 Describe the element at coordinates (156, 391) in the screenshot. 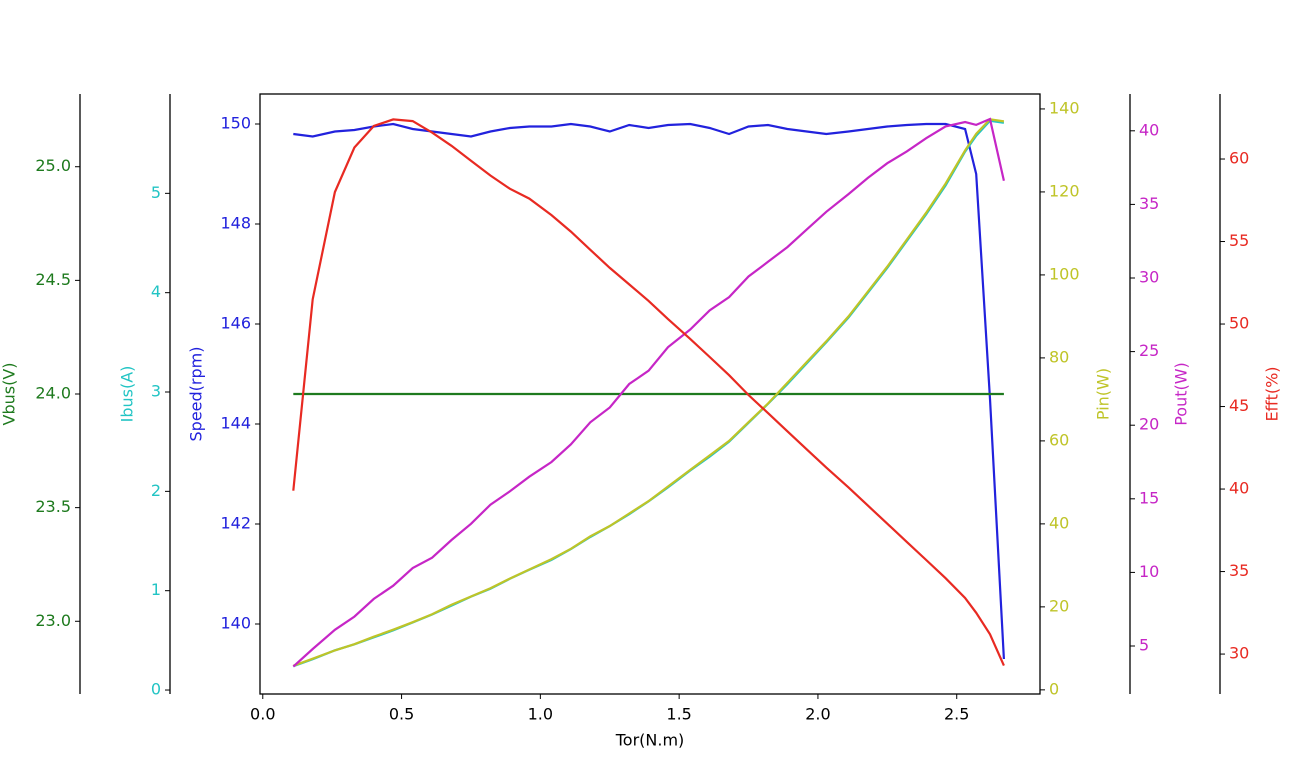

I see `y-tick-label: 3` at that location.